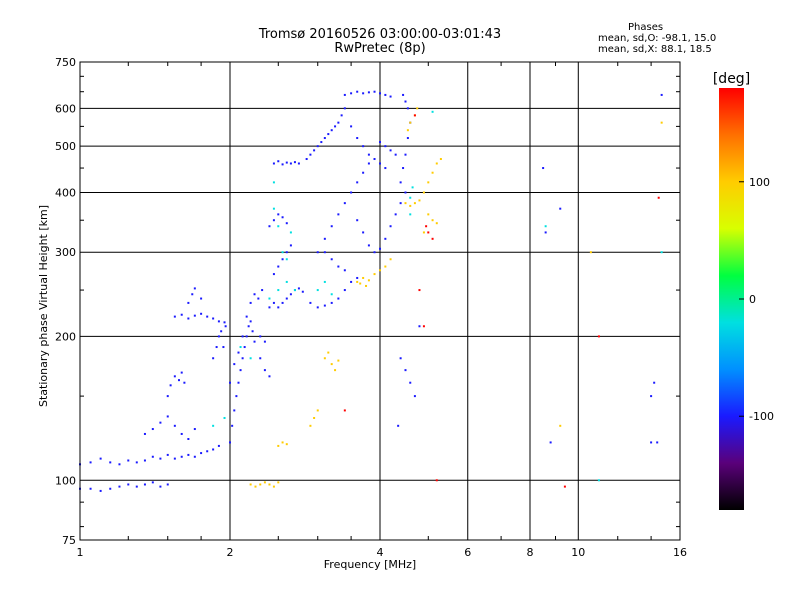  I want to click on y-tick-label: 400, so click(65, 192).